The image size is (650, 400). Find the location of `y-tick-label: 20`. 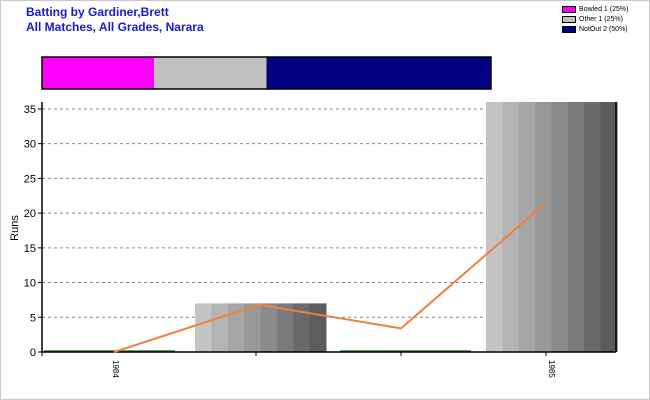

y-tick-label: 20 is located at coordinates (30, 214).